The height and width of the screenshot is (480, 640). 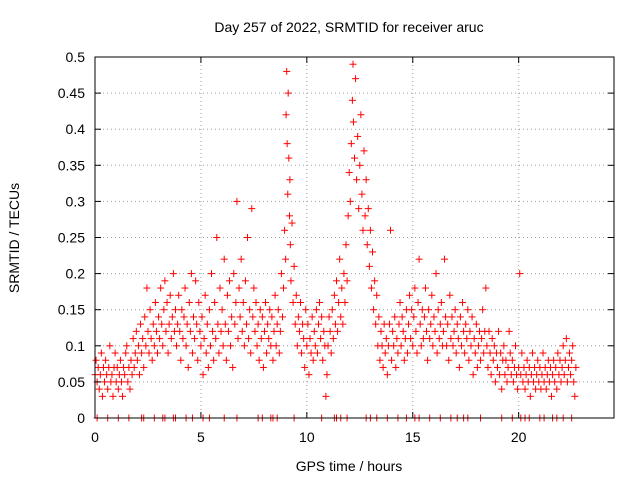 I want to click on y-axis-label: SRMTID / TECUs, so click(x=14, y=238).